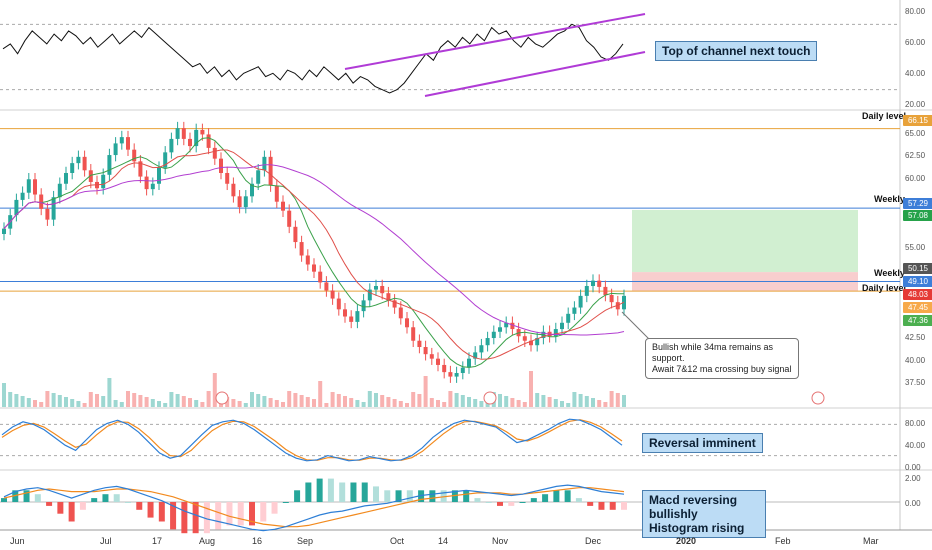  I want to click on price-tick-40: 40.00, so click(915, 360).